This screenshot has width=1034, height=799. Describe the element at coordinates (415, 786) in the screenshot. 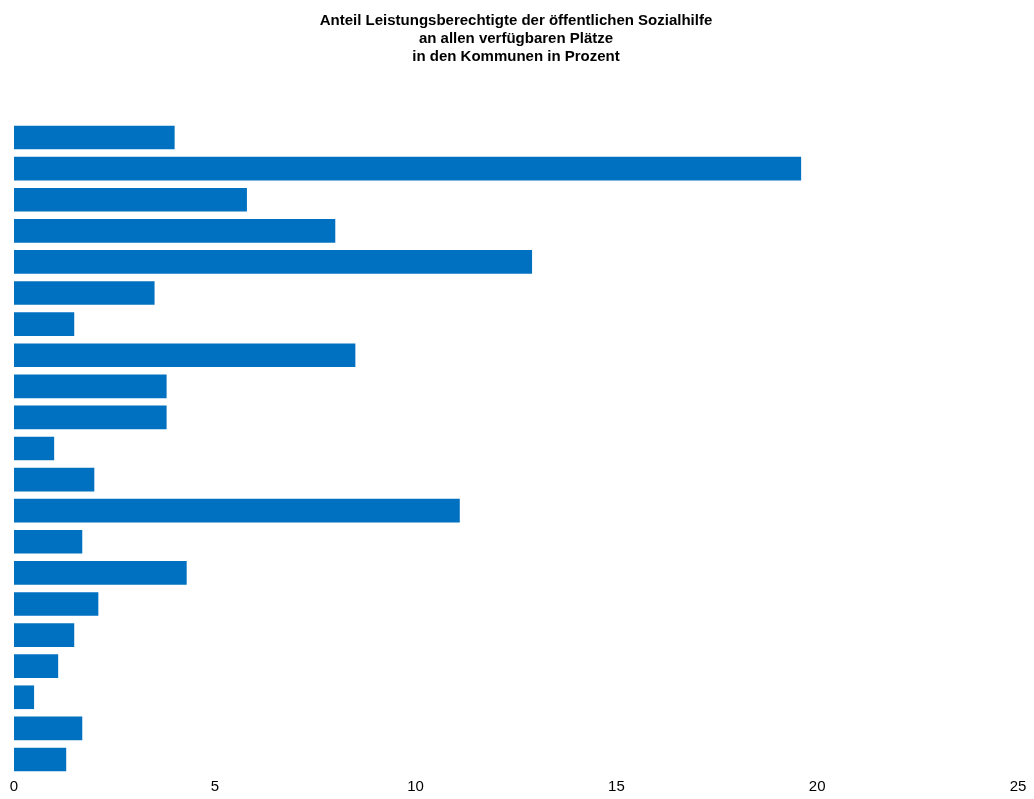

I see `x-tick-label: 10` at that location.